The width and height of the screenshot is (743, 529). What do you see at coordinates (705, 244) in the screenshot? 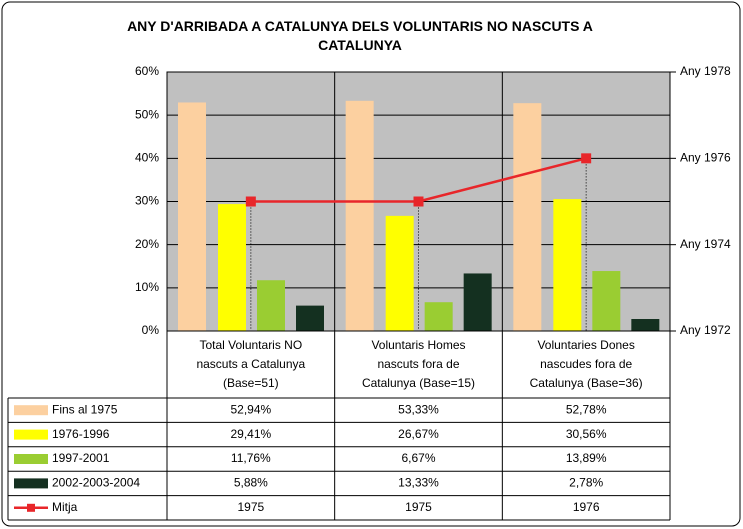
I see `y2-tick-label: Any 1974` at bounding box center [705, 244].